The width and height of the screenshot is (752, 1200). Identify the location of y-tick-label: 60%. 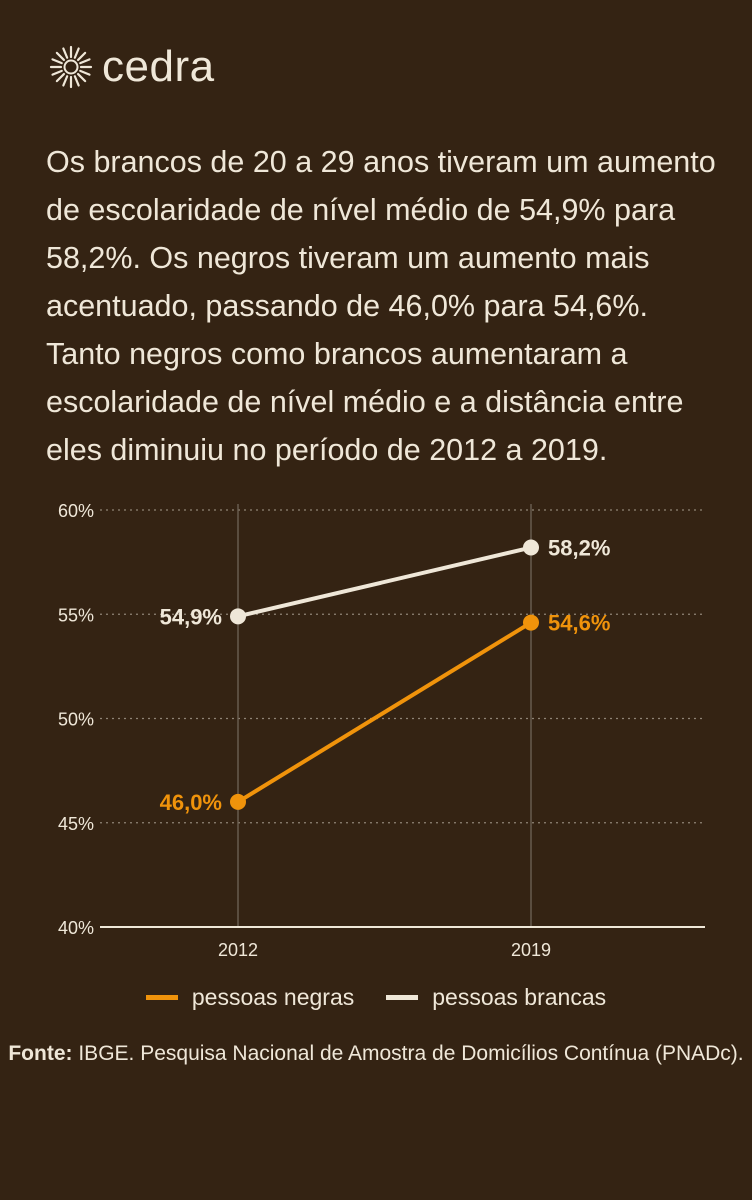
(76, 511).